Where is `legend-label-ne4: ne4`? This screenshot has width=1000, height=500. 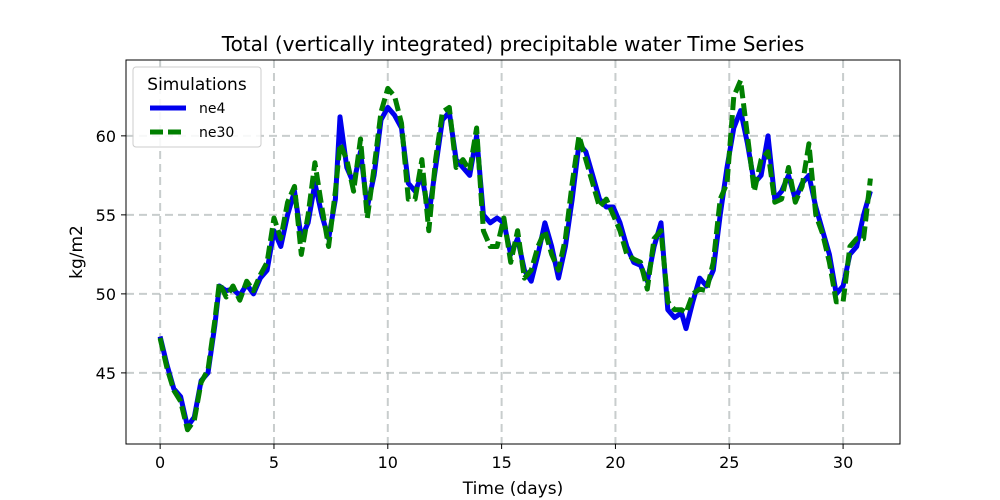 legend-label-ne4: ne4 is located at coordinates (212, 109).